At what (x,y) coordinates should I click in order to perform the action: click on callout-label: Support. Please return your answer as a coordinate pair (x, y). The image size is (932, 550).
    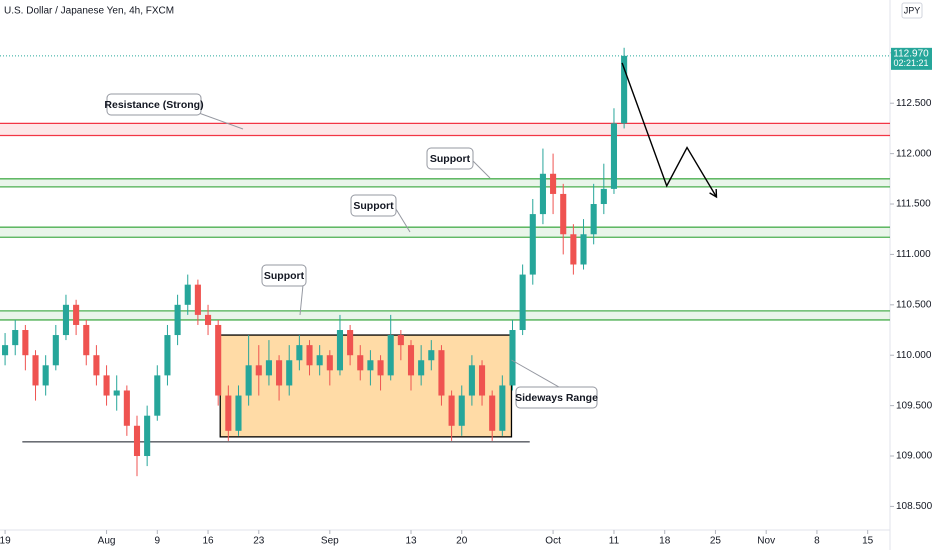
    Looking at the image, I should click on (373, 206).